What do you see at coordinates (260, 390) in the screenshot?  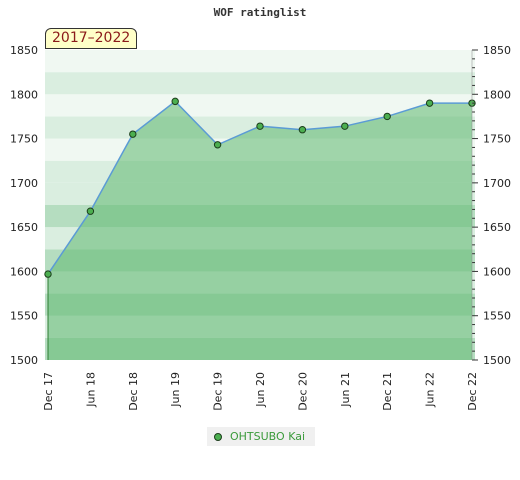 I see `x-tick-label: Jun 20` at bounding box center [260, 390].